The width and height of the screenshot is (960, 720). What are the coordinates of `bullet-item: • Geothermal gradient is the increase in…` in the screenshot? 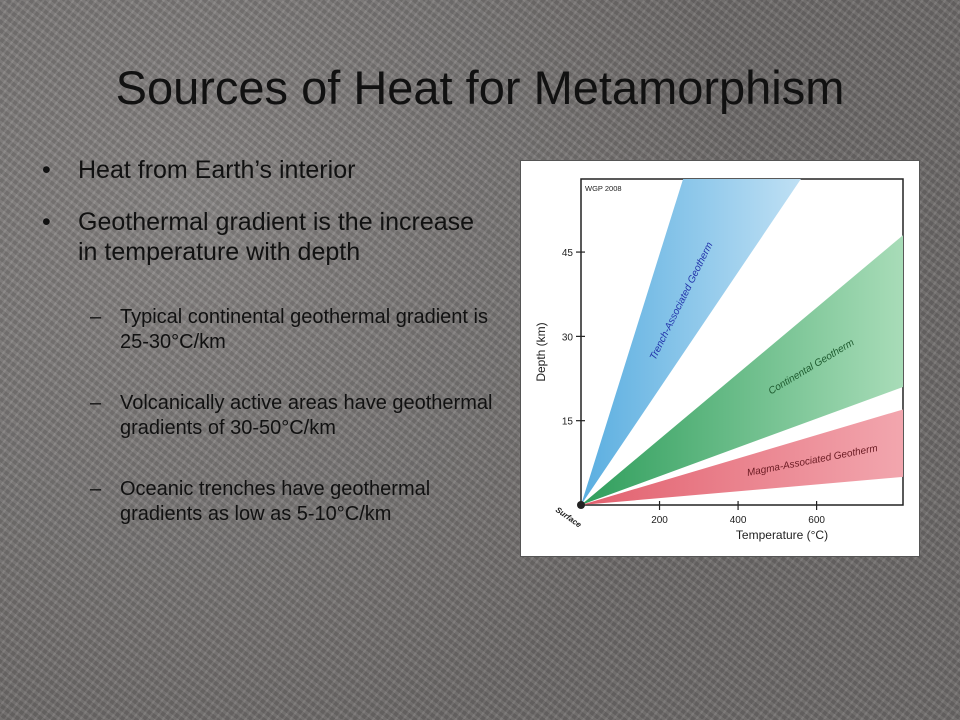 It's located at (270, 237).